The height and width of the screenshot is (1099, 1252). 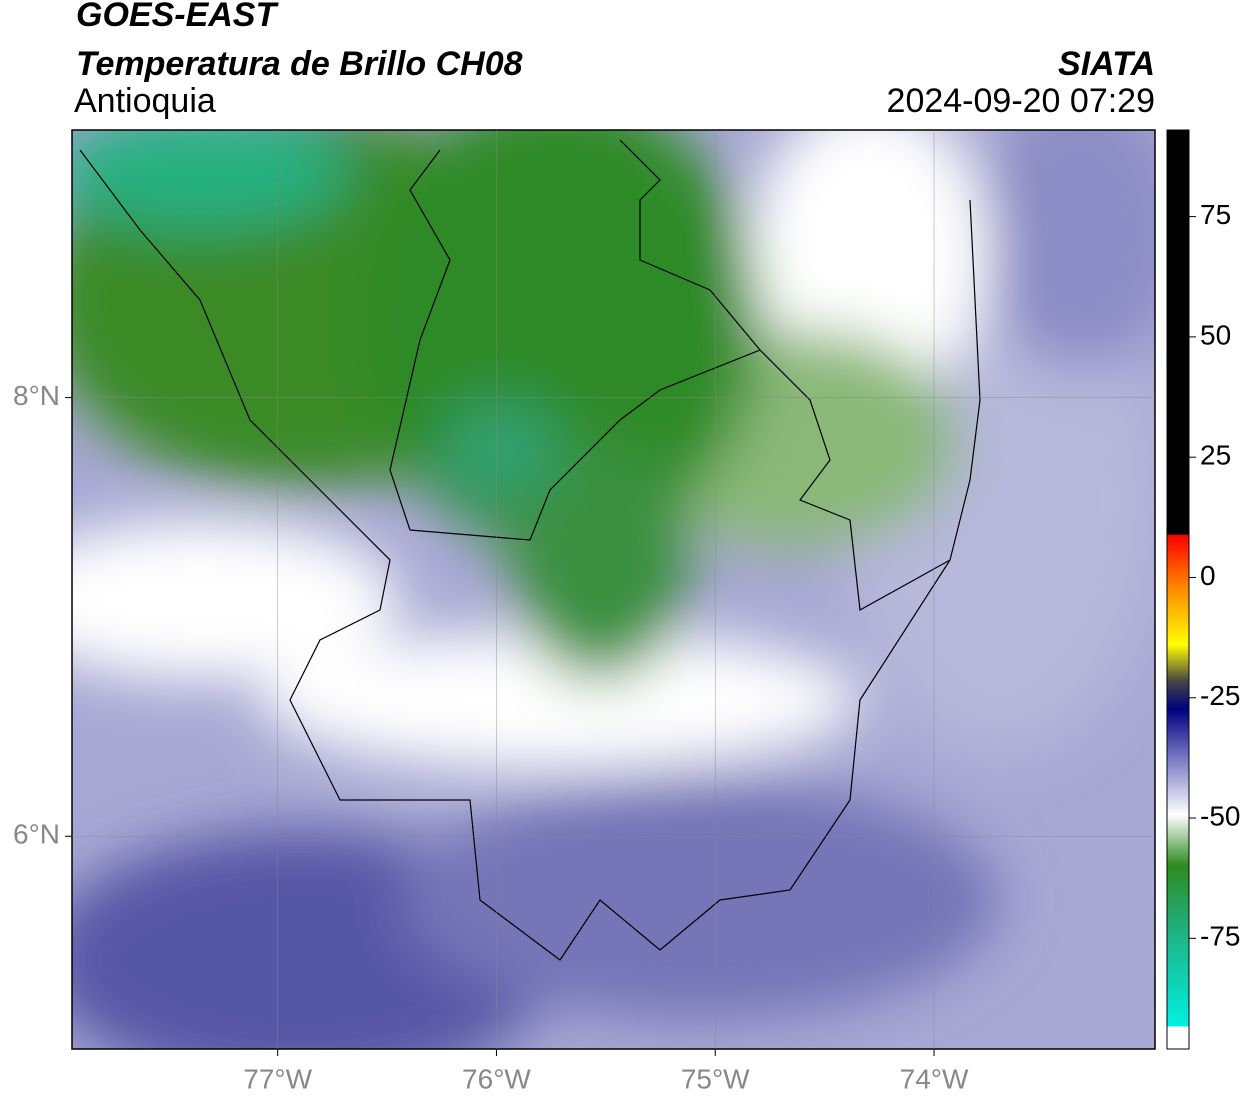 I want to click on x-tick-label: 76°W, so click(x=496, y=1078).